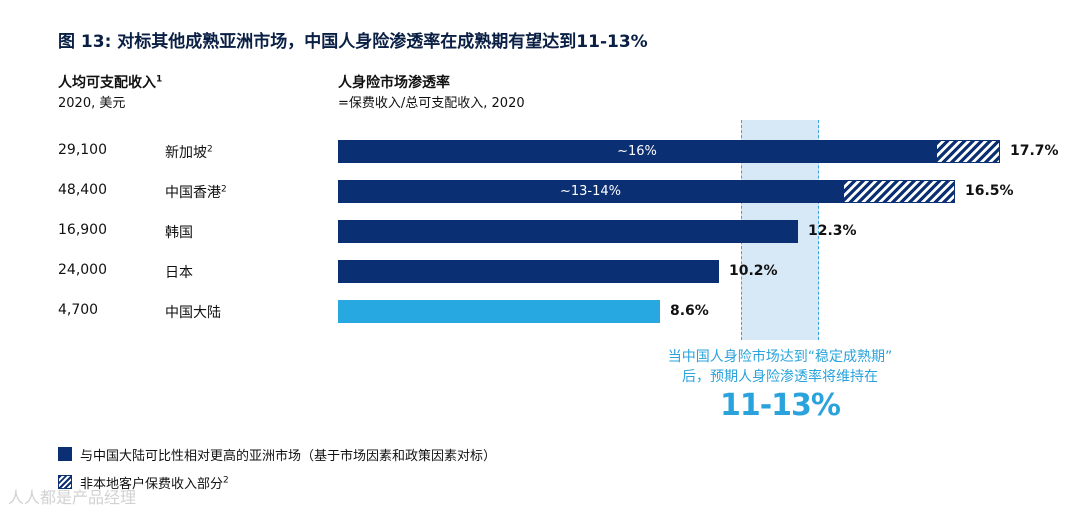 The image size is (1080, 508). What do you see at coordinates (82, 270) in the screenshot?
I see `income-value: 24,000` at bounding box center [82, 270].